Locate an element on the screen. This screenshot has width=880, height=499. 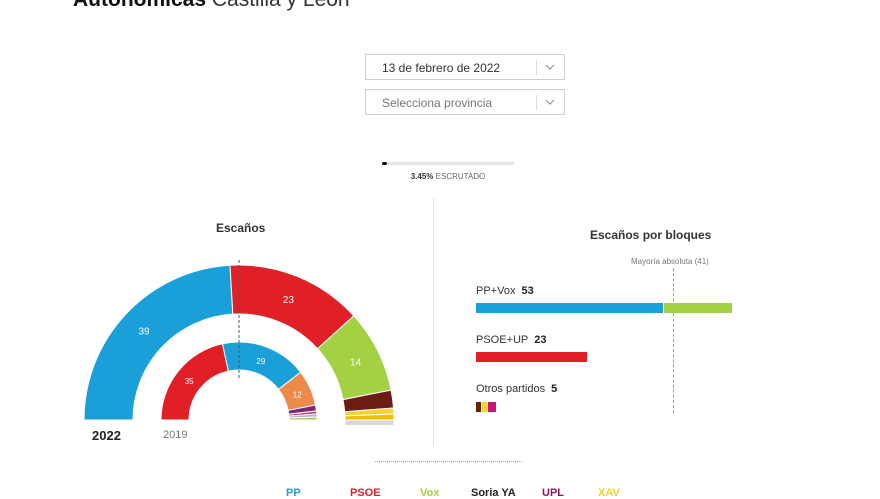
year-previous: 2019 is located at coordinates (175, 435).